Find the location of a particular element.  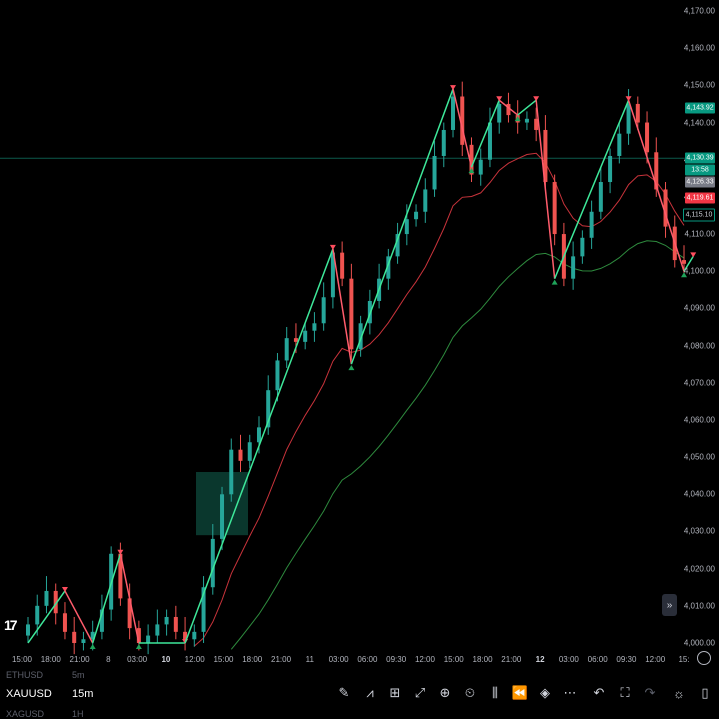

add-icon: ⊕ is located at coordinates (445, 692).